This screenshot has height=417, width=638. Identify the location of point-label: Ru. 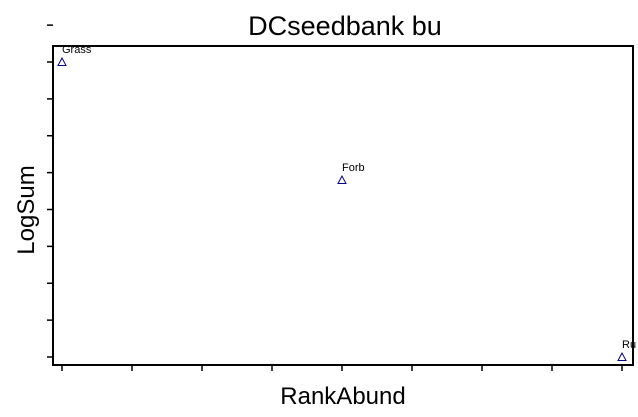
(629, 345).